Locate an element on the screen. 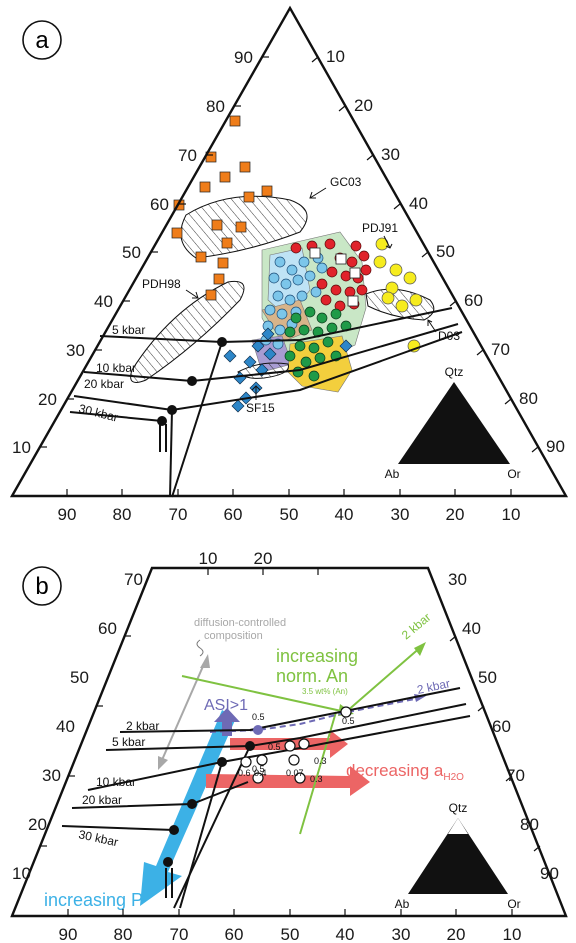  isobar-nodes-a is located at coordinates (192, 381).